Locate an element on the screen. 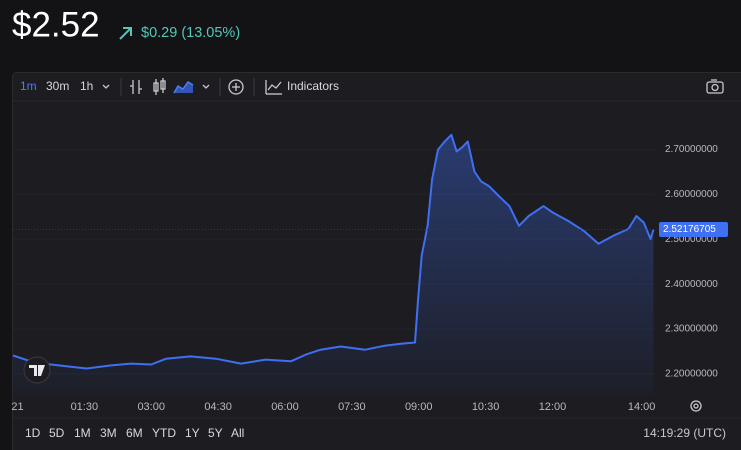  footer: 14:19:29 (UTC) 1D 5D 1M 3M 6M YTD 1Y 5Y All is located at coordinates (375, 433).